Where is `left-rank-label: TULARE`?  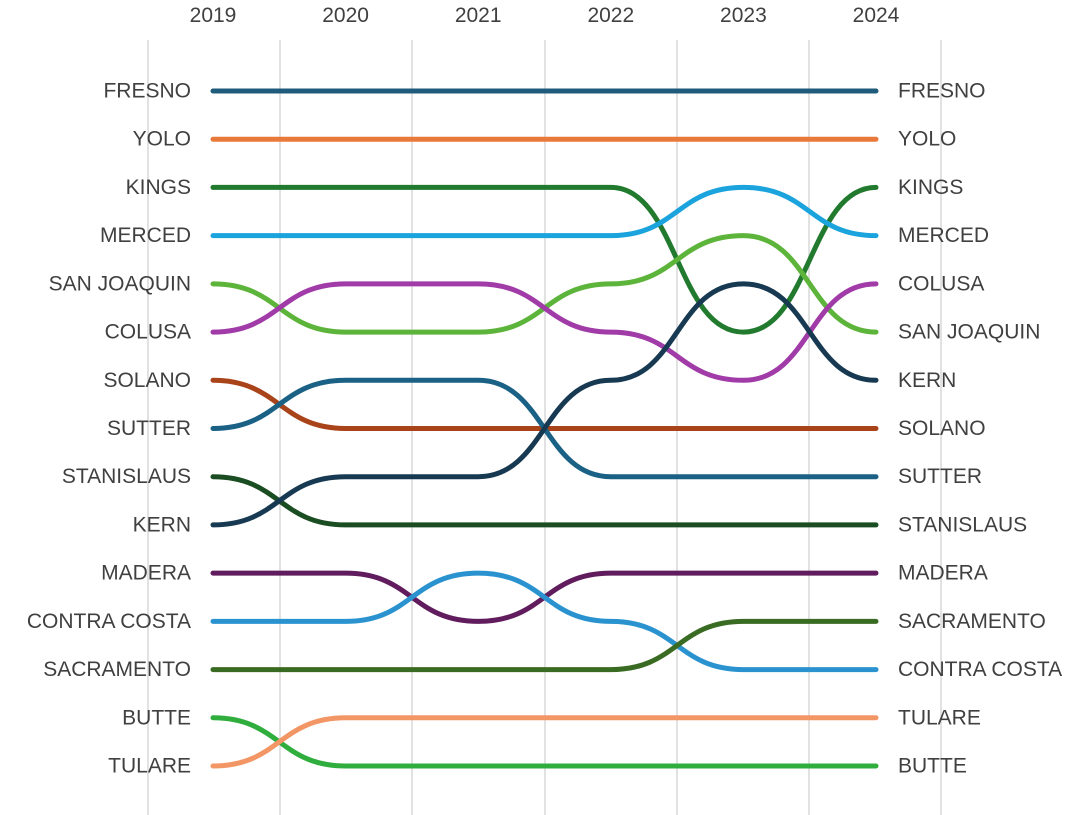
left-rank-label: TULARE is located at coordinates (149, 766).